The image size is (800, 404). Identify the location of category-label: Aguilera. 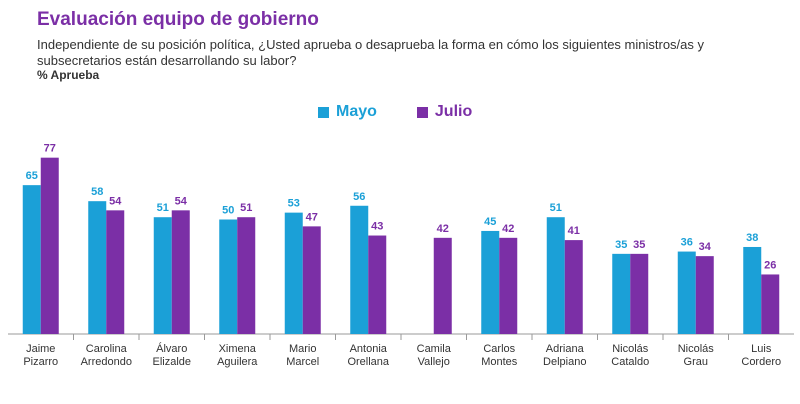
(237, 362).